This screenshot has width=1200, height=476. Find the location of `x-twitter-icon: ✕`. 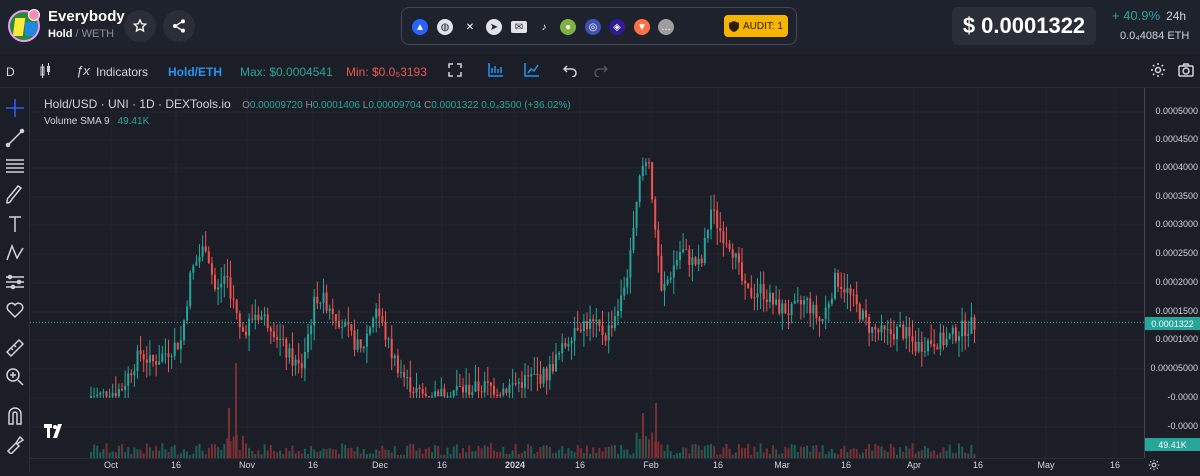

x-twitter-icon: ✕ is located at coordinates (470, 27).